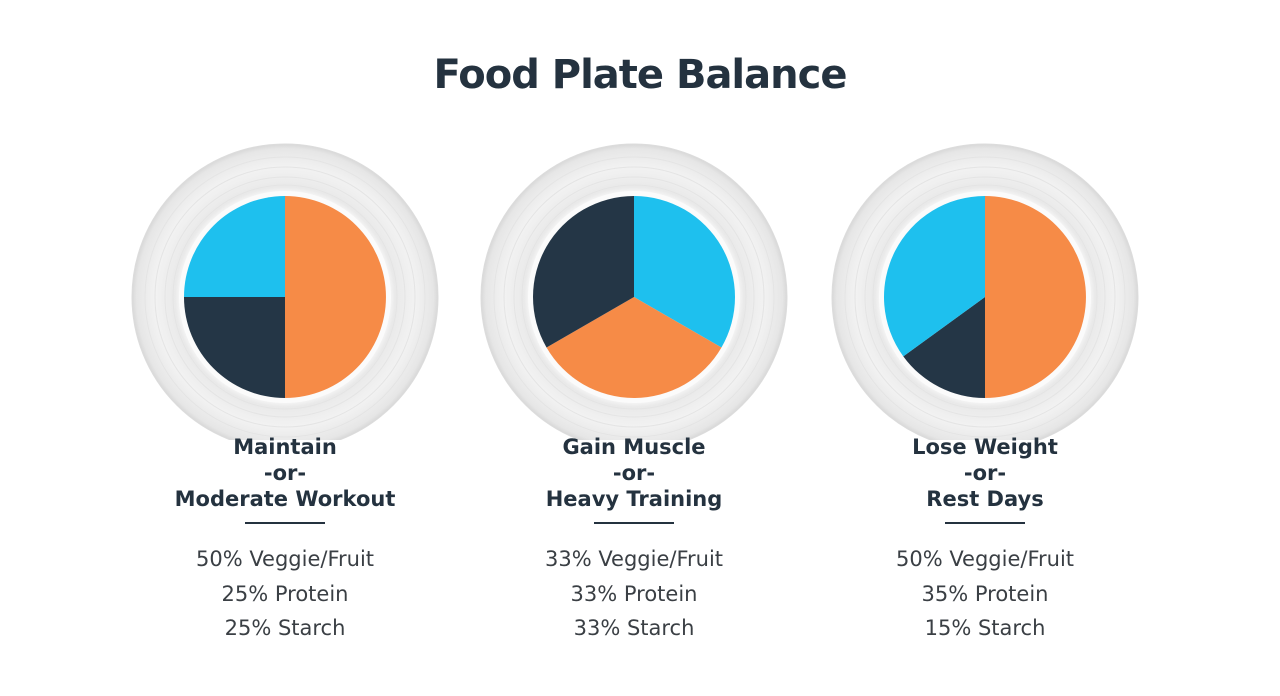 The width and height of the screenshot is (1280, 696). Describe the element at coordinates (285, 628) in the screenshot. I see `stat-line: 25% Starch` at that location.